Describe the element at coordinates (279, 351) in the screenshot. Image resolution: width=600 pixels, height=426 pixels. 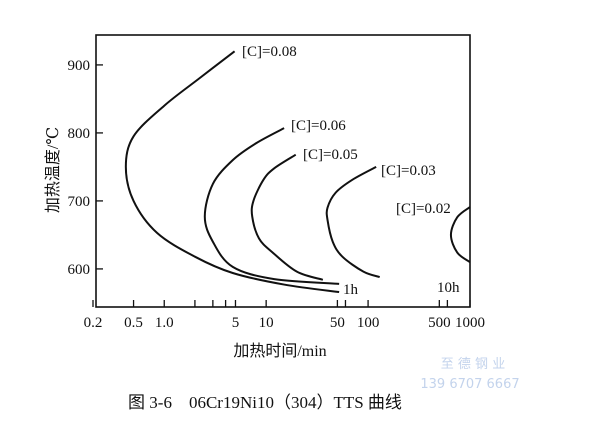
I see `x-axis-title: 加热时间/min` at that location.